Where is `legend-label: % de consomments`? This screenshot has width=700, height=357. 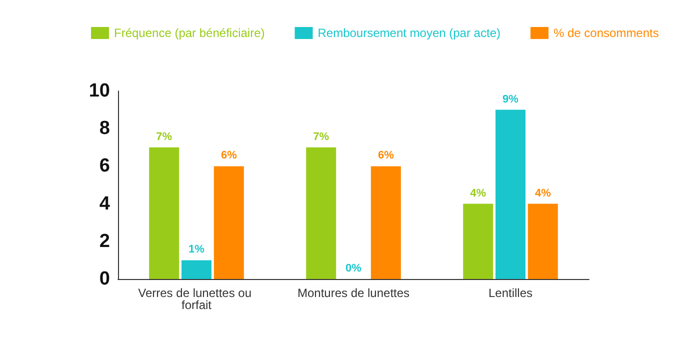
legend-label: % de consomments is located at coordinates (606, 33).